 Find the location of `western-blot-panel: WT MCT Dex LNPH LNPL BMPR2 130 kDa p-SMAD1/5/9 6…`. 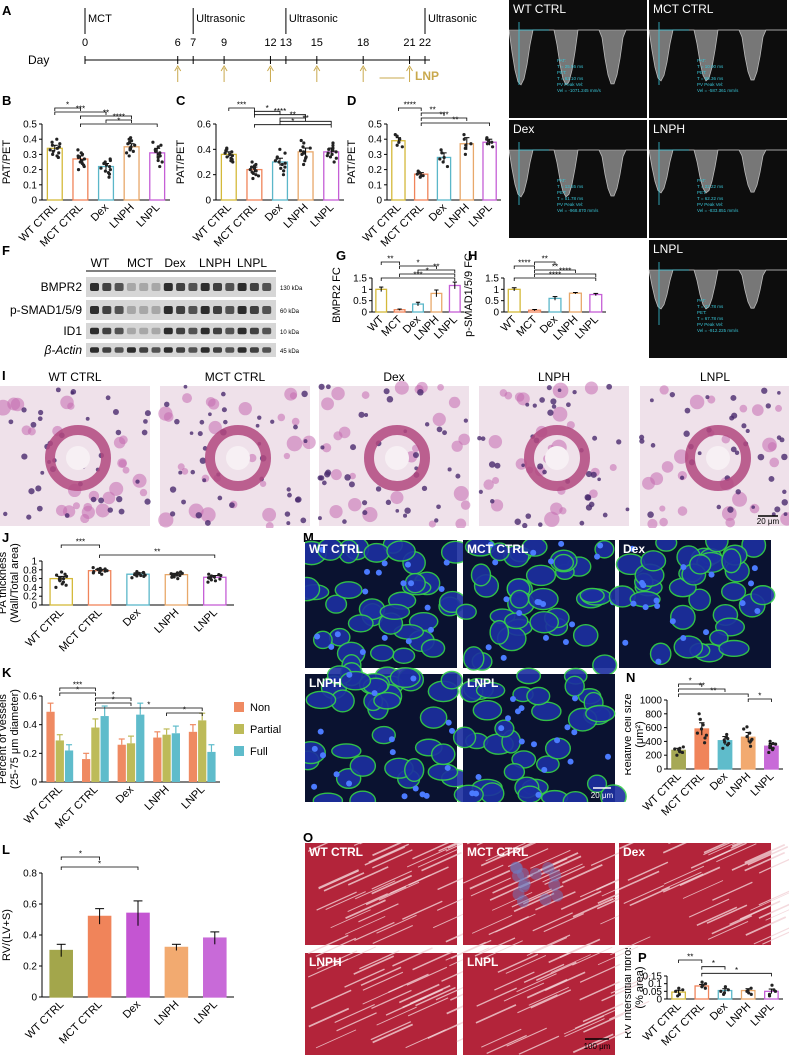

western-blot-panel: WT MCT Dex LNPH LNPL BMPR2 130 kDa p-SMAD1/5/9 6… is located at coordinates (165, 310).